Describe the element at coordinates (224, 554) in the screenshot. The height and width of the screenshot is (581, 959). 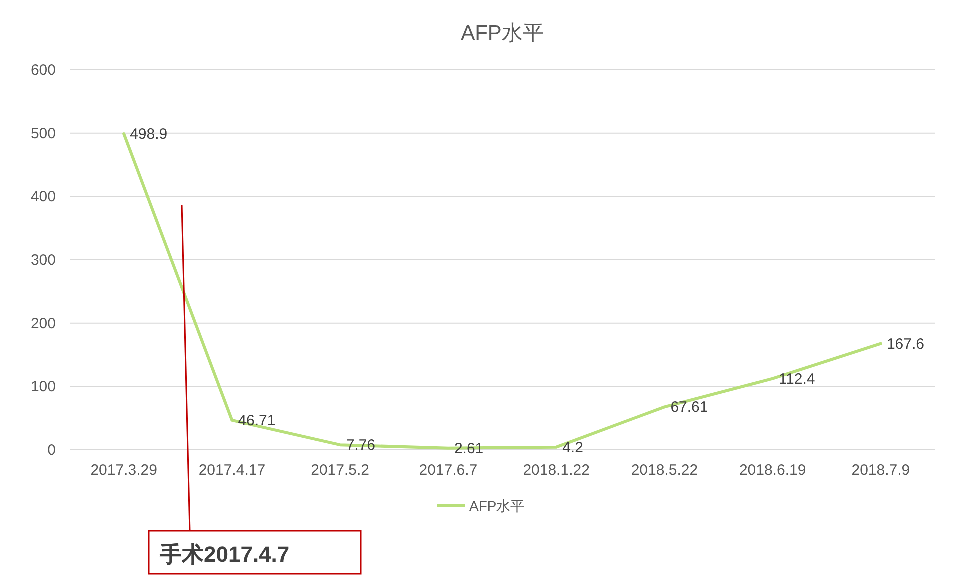
I see `text: 手术2017.4.7` at that location.